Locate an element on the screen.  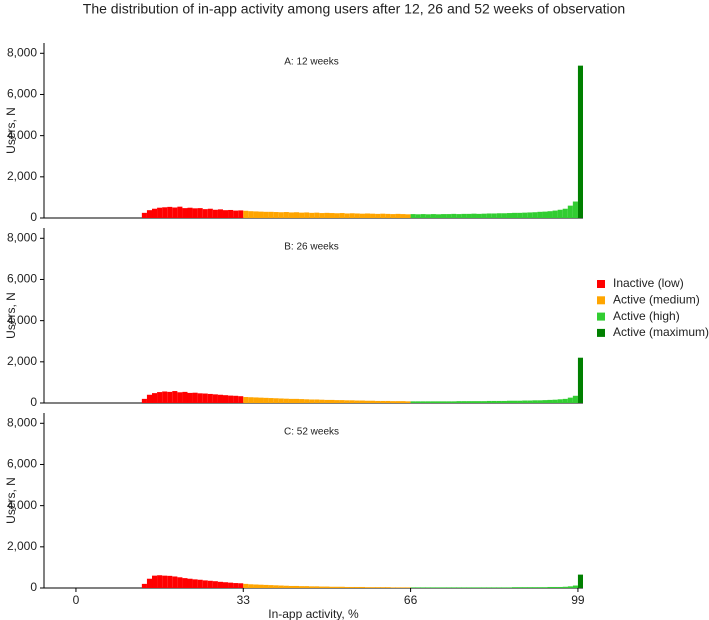
y-axis-label: Users, N is located at coordinates (11, 315).